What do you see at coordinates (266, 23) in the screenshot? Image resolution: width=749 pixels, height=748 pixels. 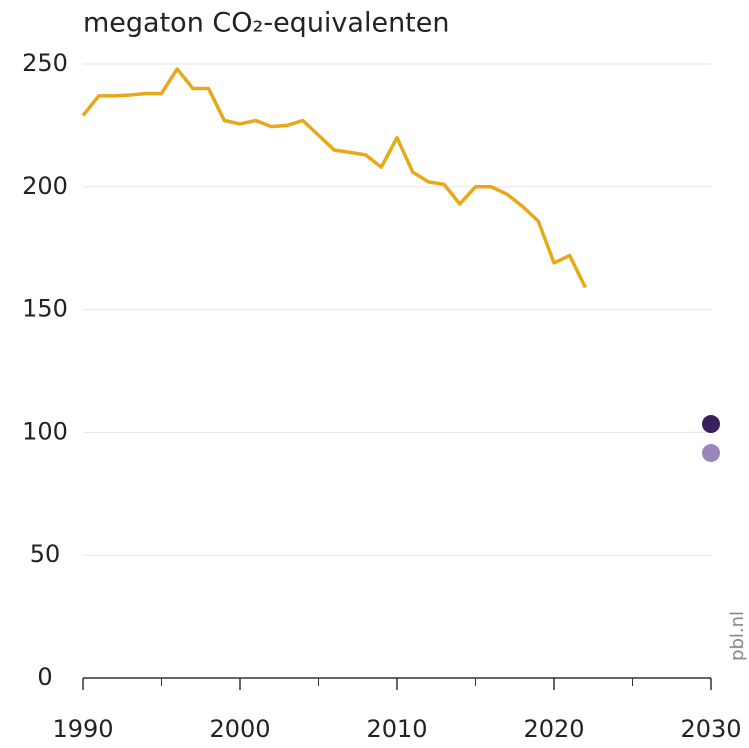 I see `chart-title: megaton CO₂-equivalenten` at bounding box center [266, 23].